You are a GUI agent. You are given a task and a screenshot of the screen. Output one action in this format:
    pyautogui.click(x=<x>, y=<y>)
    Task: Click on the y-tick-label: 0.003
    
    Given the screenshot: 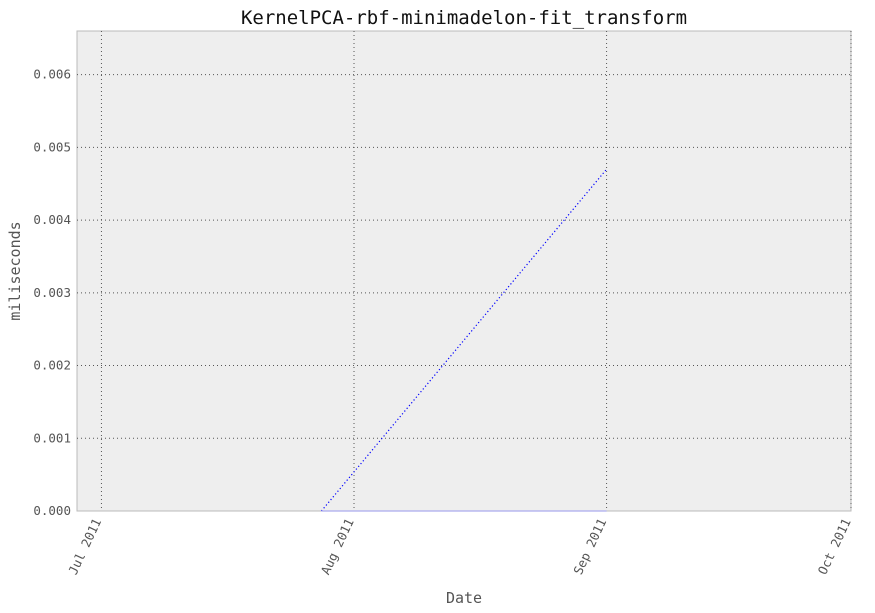 What is the action you would take?
    pyautogui.click(x=52, y=292)
    